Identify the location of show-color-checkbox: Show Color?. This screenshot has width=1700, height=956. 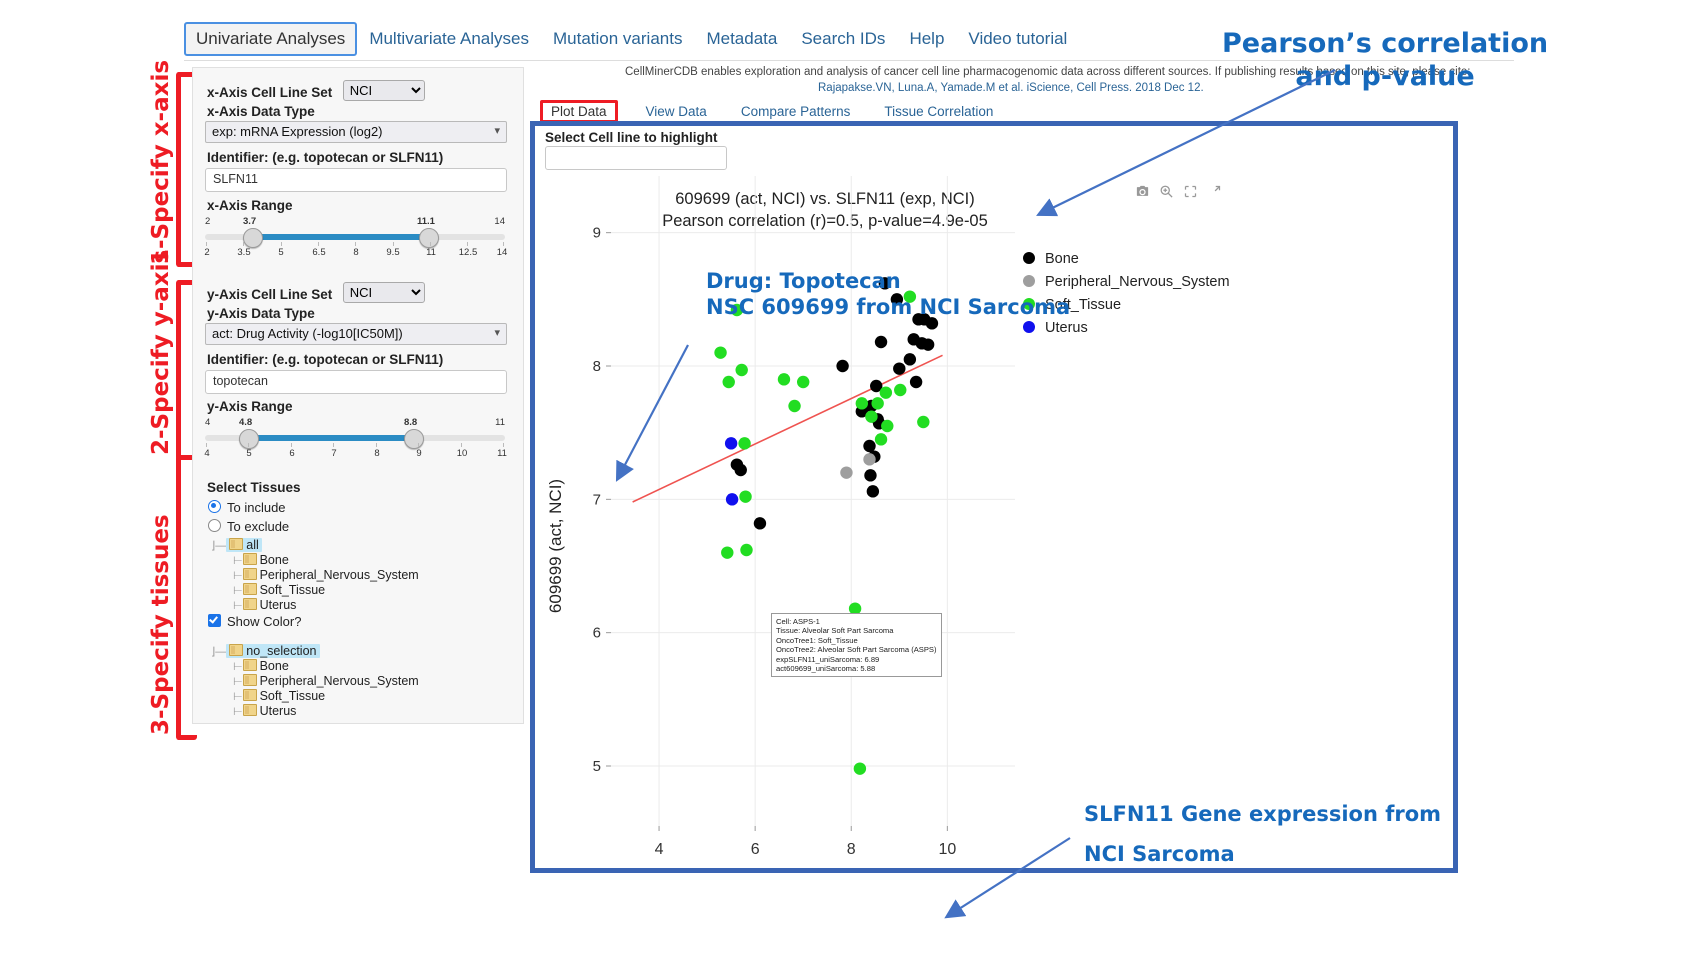
(254, 622).